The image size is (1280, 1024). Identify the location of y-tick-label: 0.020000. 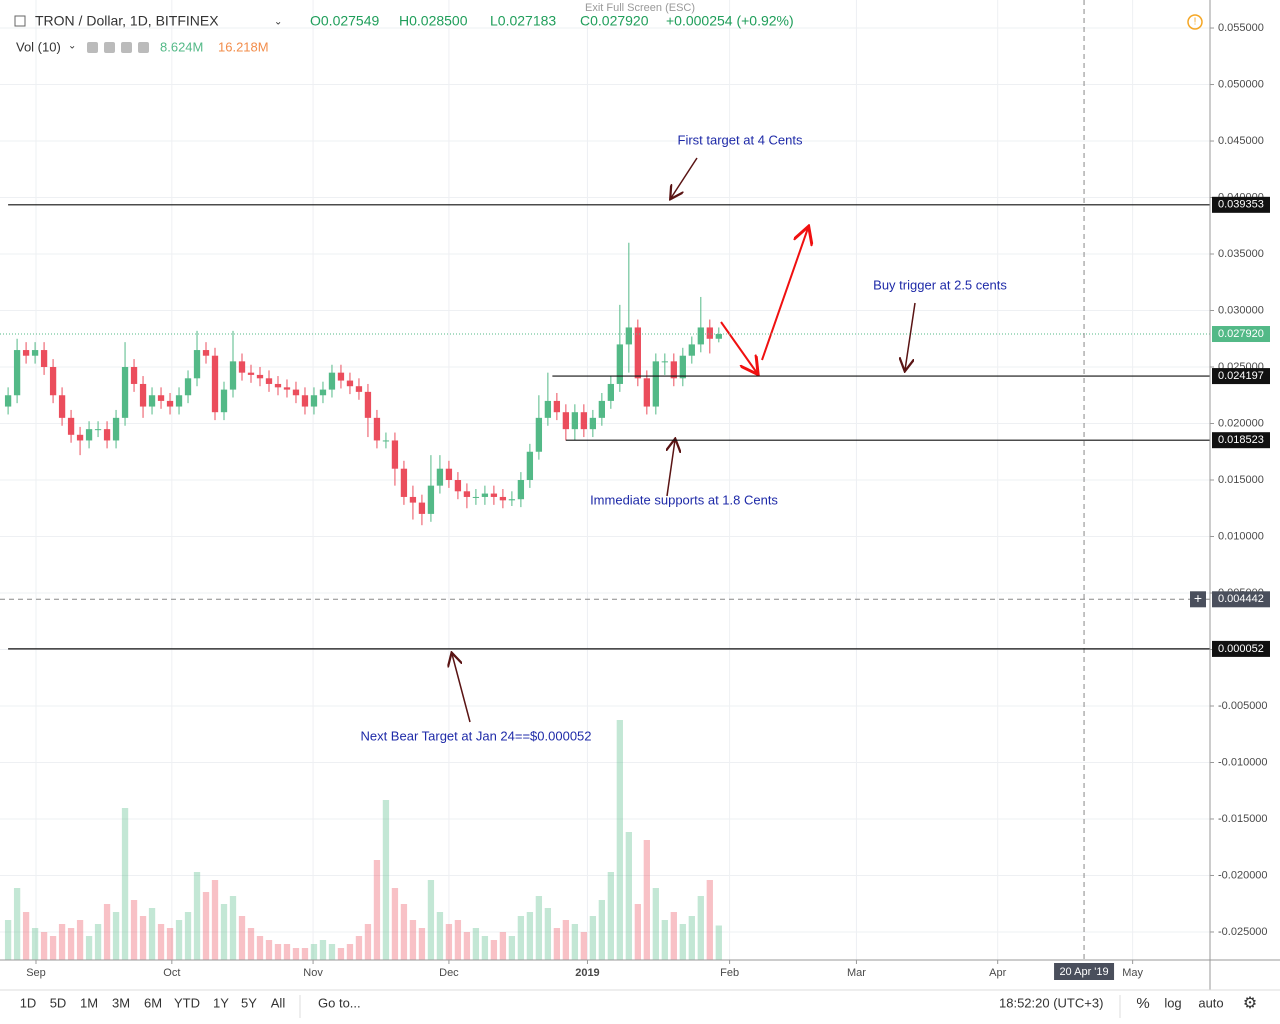
(1241, 423).